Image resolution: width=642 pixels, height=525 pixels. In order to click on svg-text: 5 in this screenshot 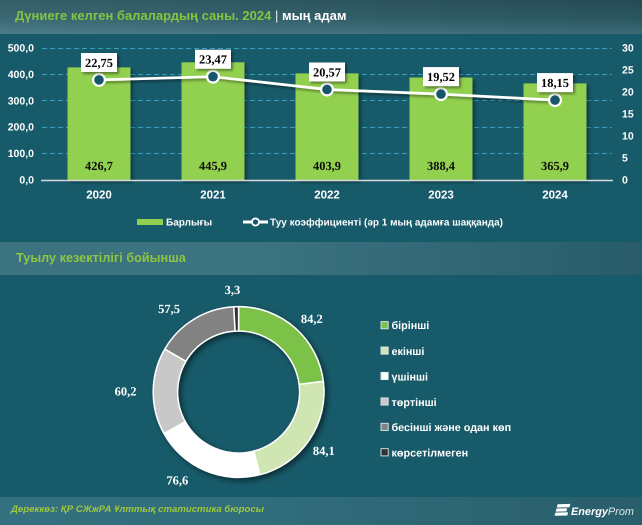, I will do `click(625, 159)`.